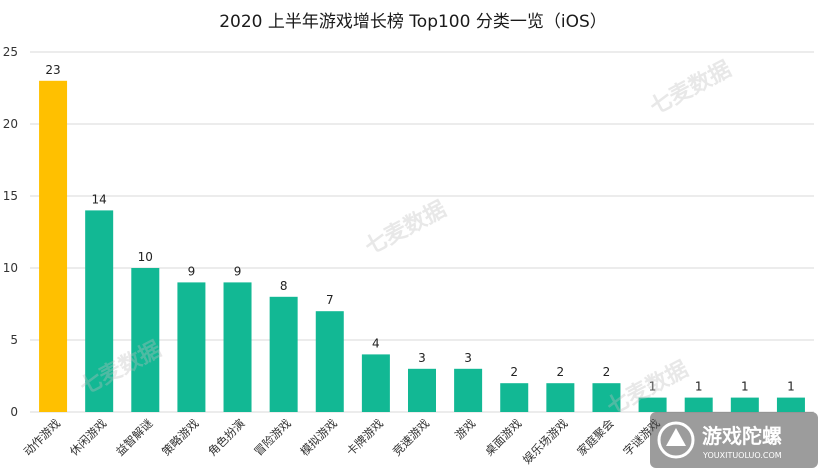  What do you see at coordinates (10, 52) in the screenshot?
I see `y-tick-label: 25` at bounding box center [10, 52].